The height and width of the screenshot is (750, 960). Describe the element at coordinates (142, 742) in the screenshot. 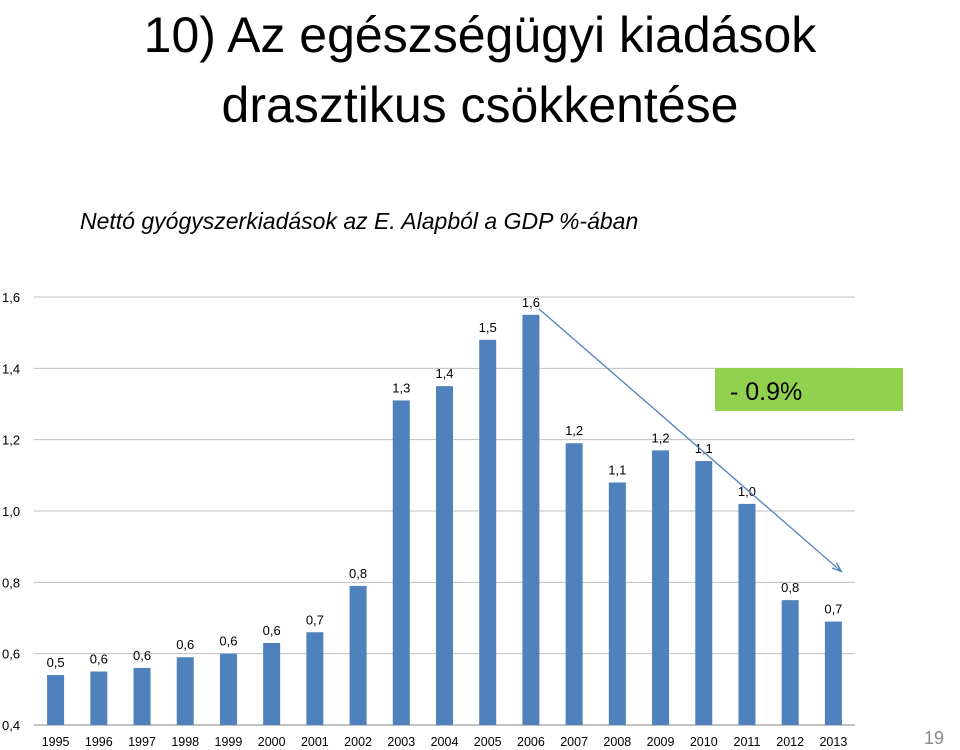

I see `x-tick-label: 1997` at that location.